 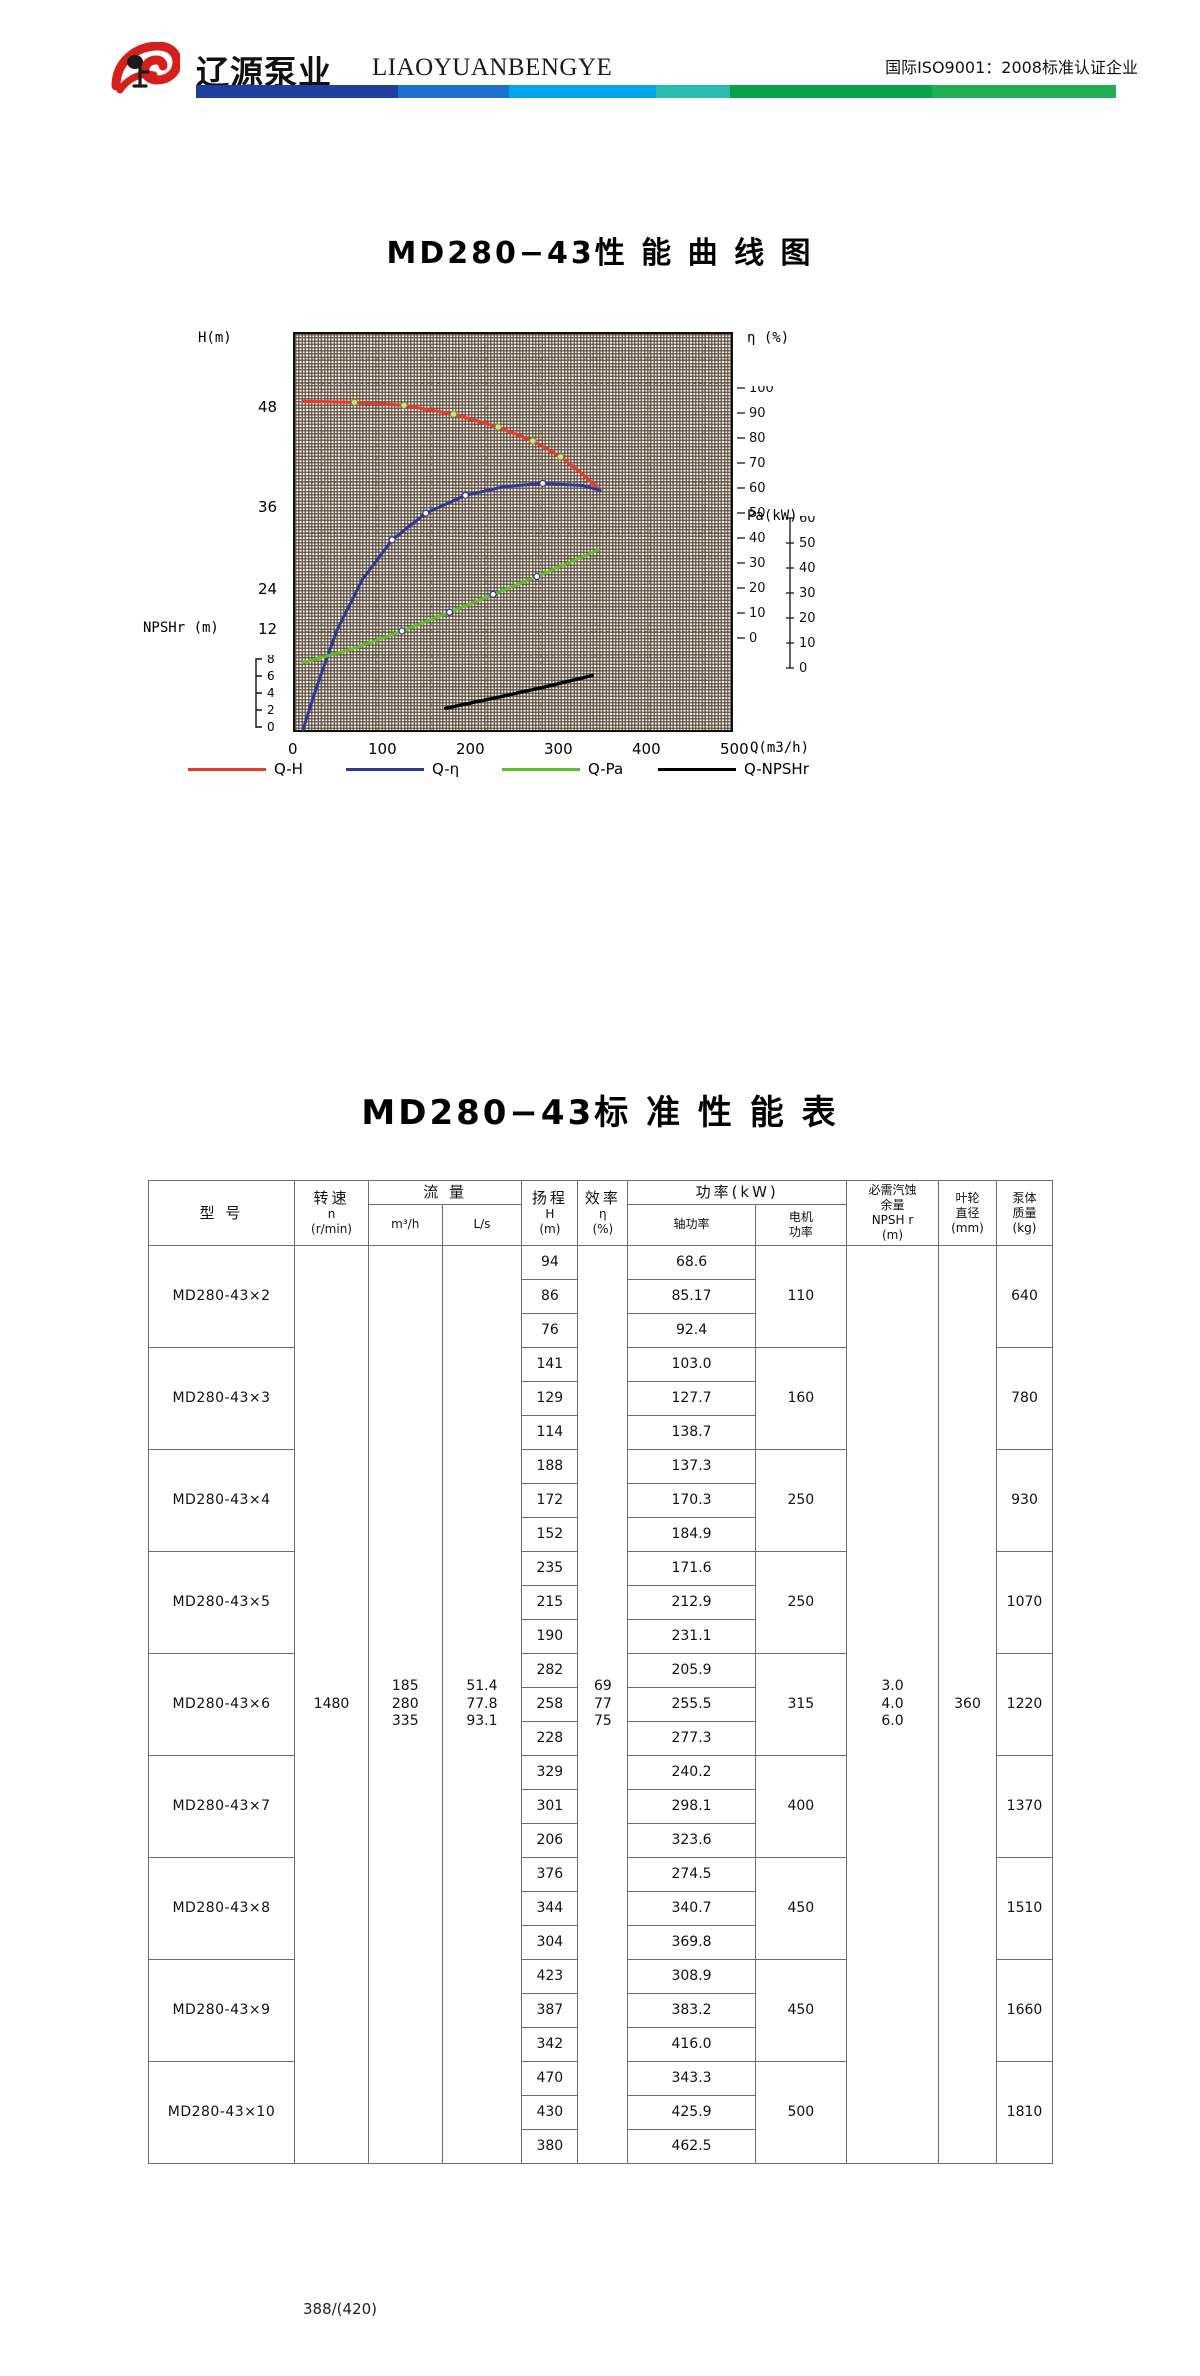 I want to click on cell-shaft-0-0: 68.6, so click(x=691, y=1262).